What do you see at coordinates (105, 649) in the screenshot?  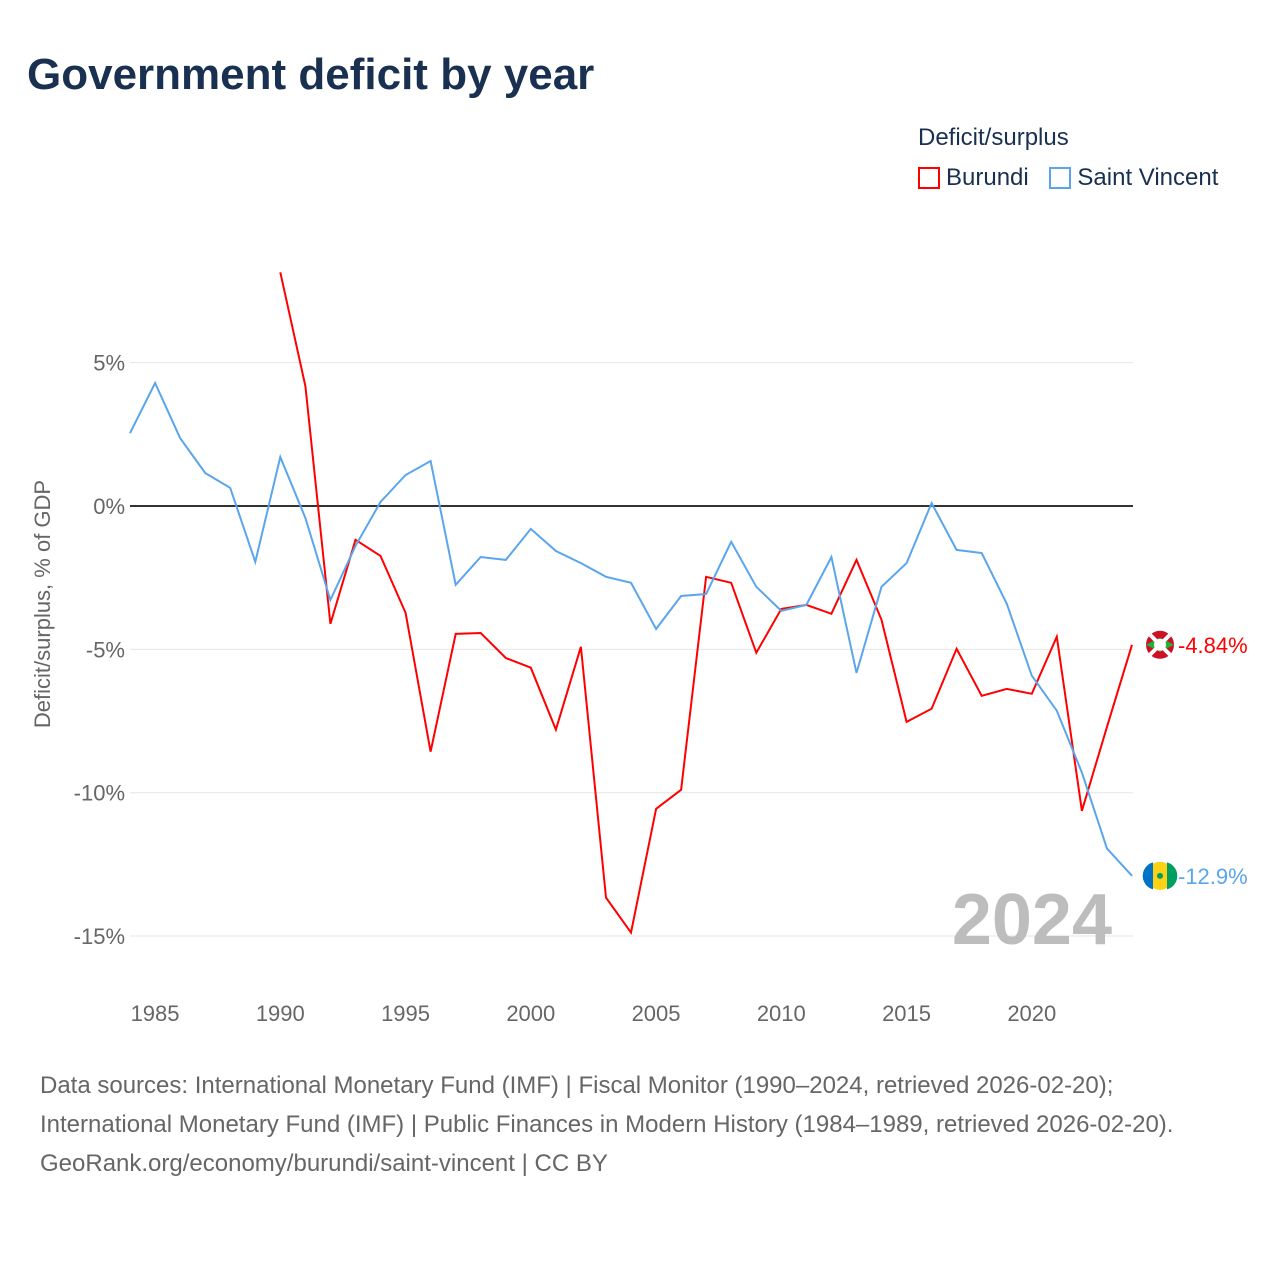 I see `y-tick-label: -5%` at bounding box center [105, 649].